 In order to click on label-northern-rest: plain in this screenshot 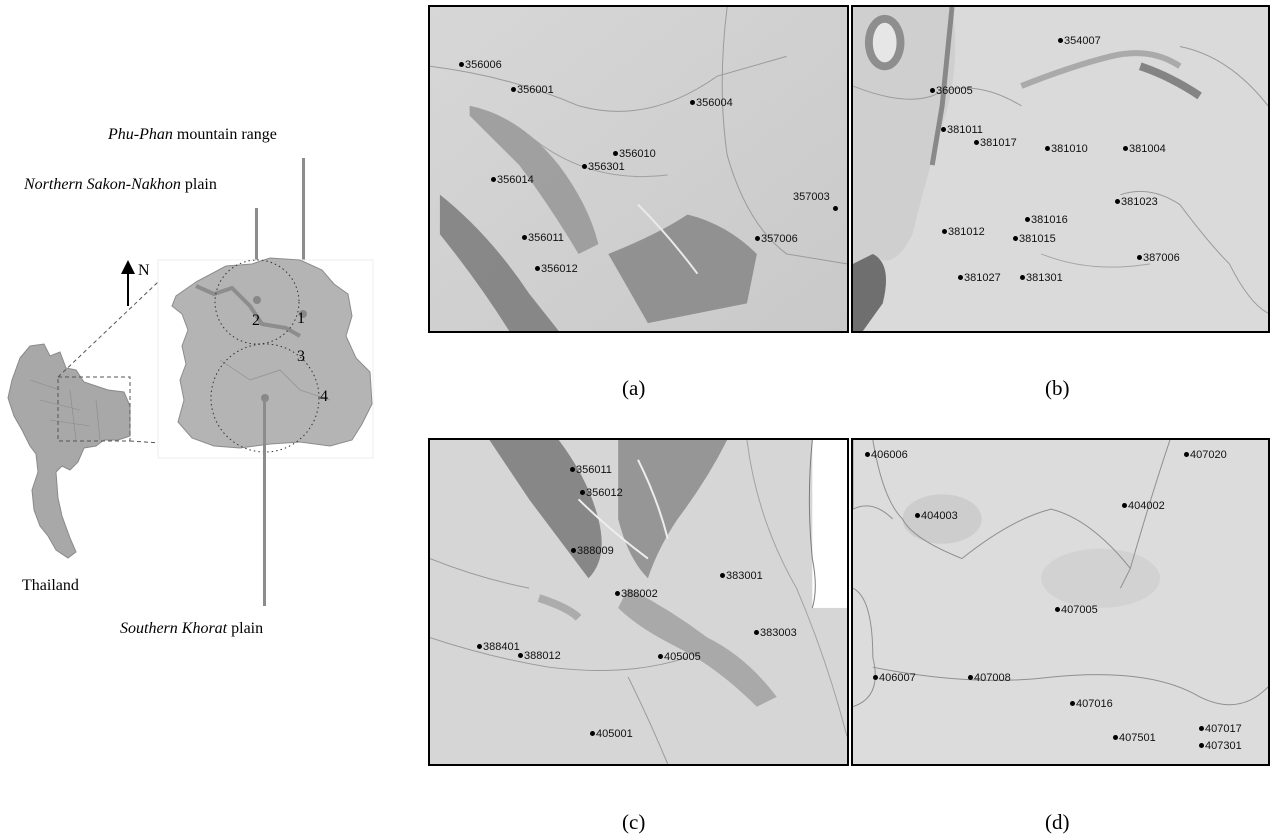, I will do `click(198, 184)`.